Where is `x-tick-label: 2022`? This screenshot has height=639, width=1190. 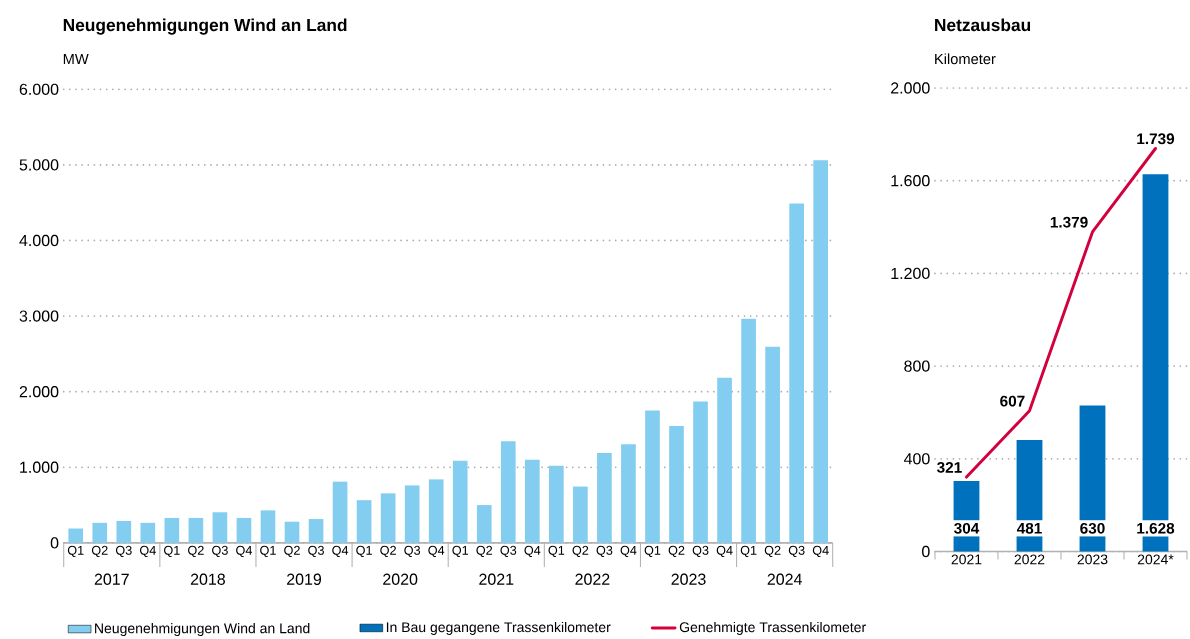 x-tick-label: 2022 is located at coordinates (1029, 559).